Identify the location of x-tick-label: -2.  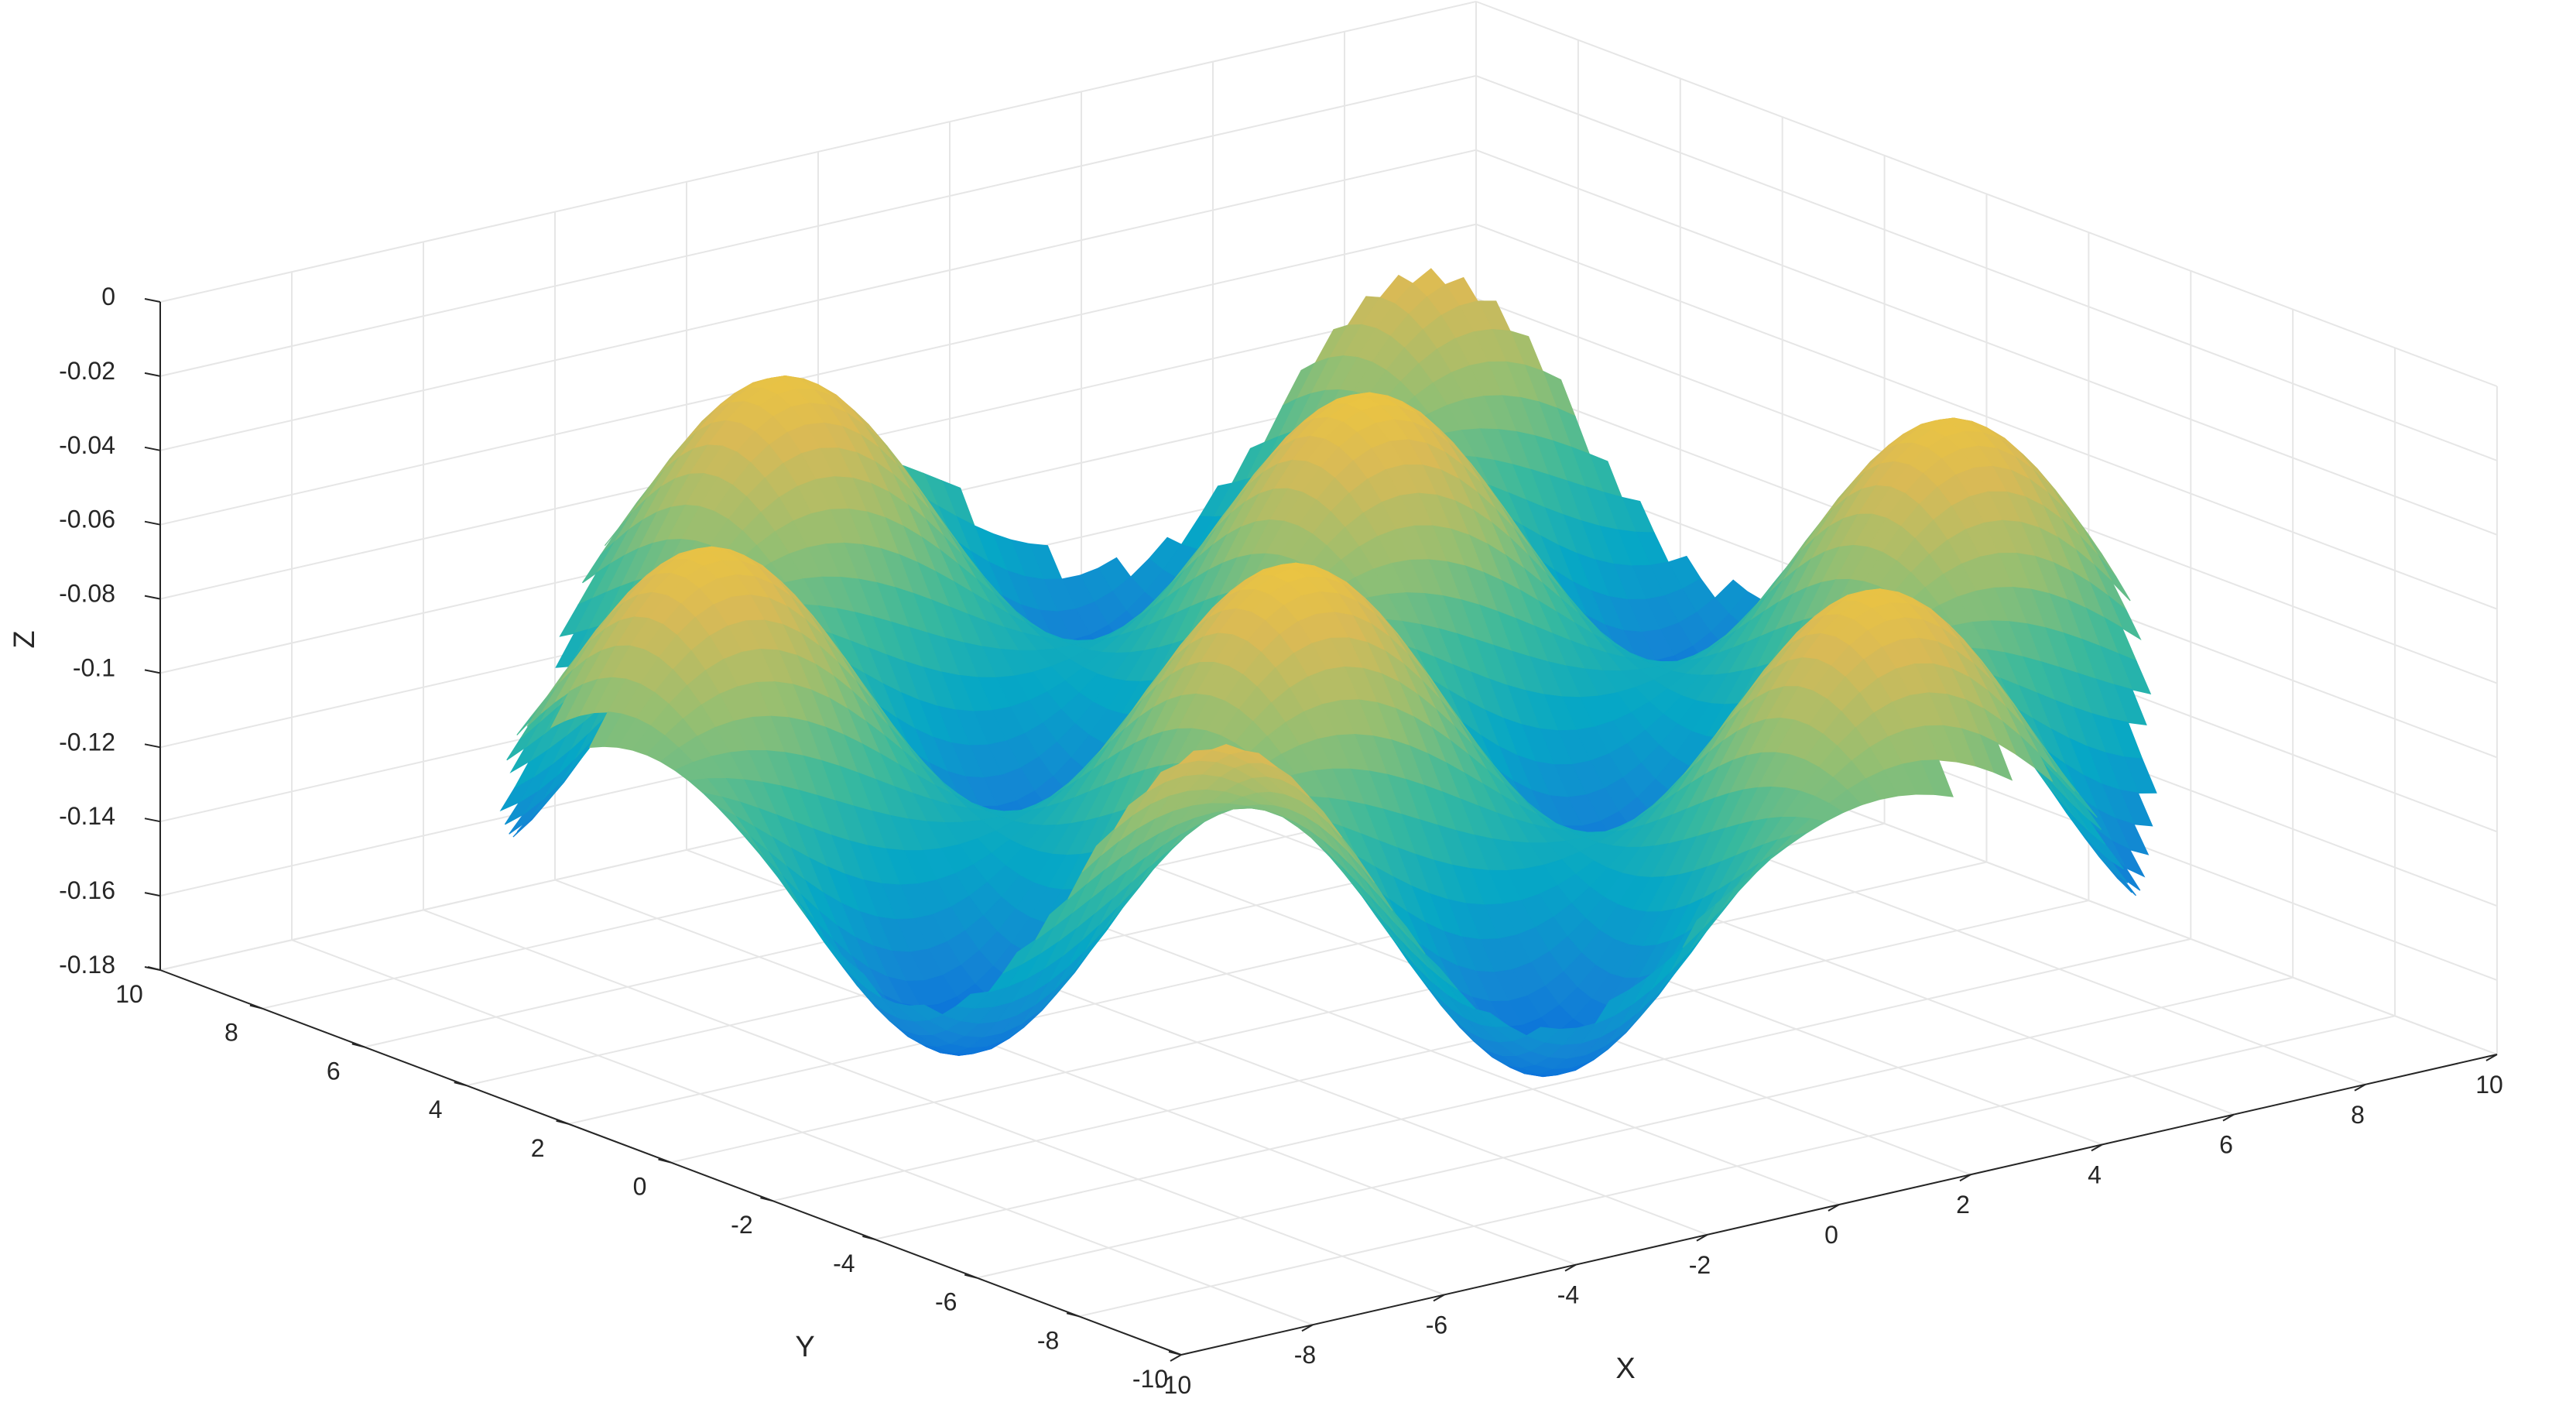
(1700, 1265).